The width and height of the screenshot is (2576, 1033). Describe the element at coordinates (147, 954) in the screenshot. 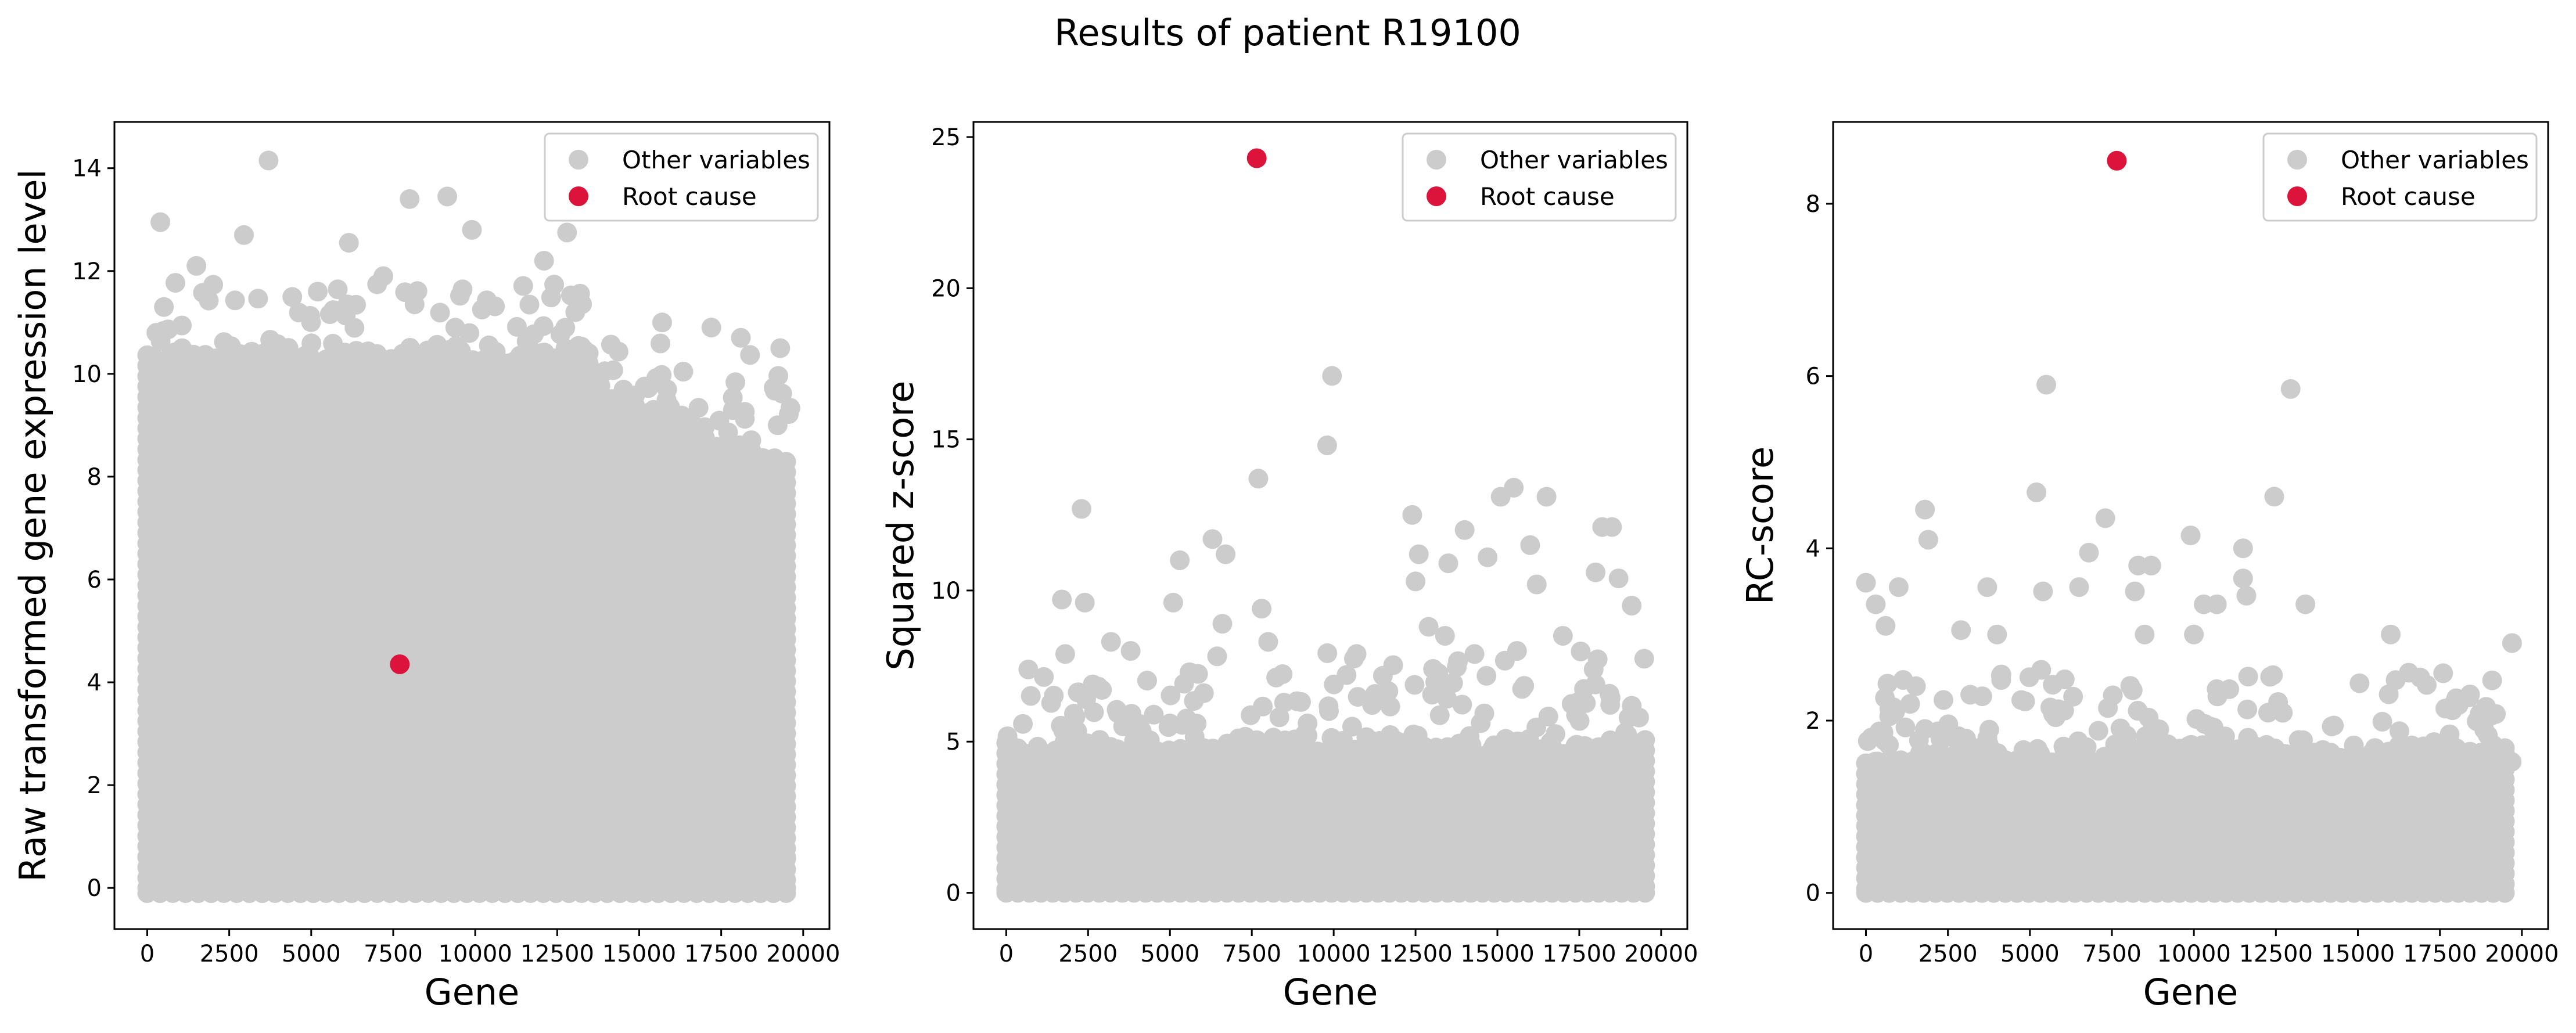

I see `x-tick-label: 0` at that location.